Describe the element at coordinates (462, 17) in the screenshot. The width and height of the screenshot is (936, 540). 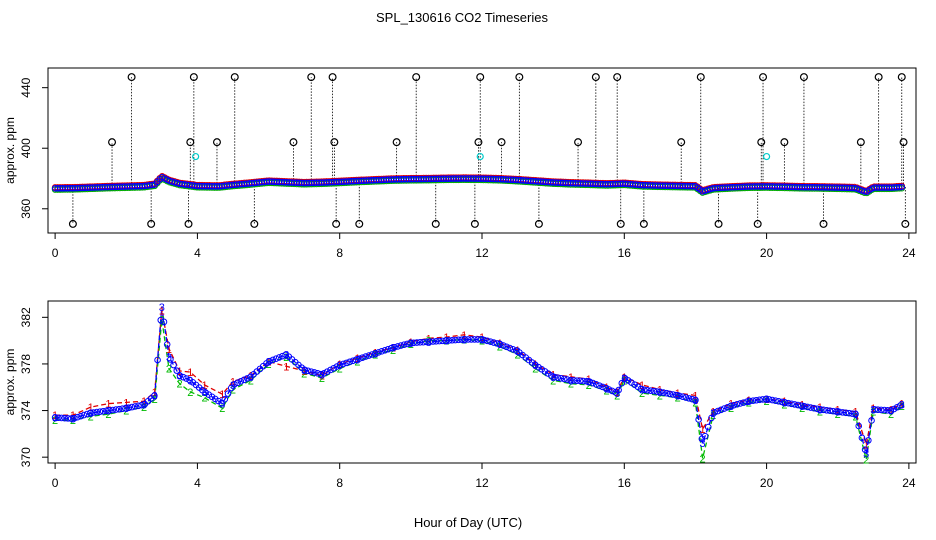
I see `figure-title: SPL_130616 CO2 Timeseries` at that location.